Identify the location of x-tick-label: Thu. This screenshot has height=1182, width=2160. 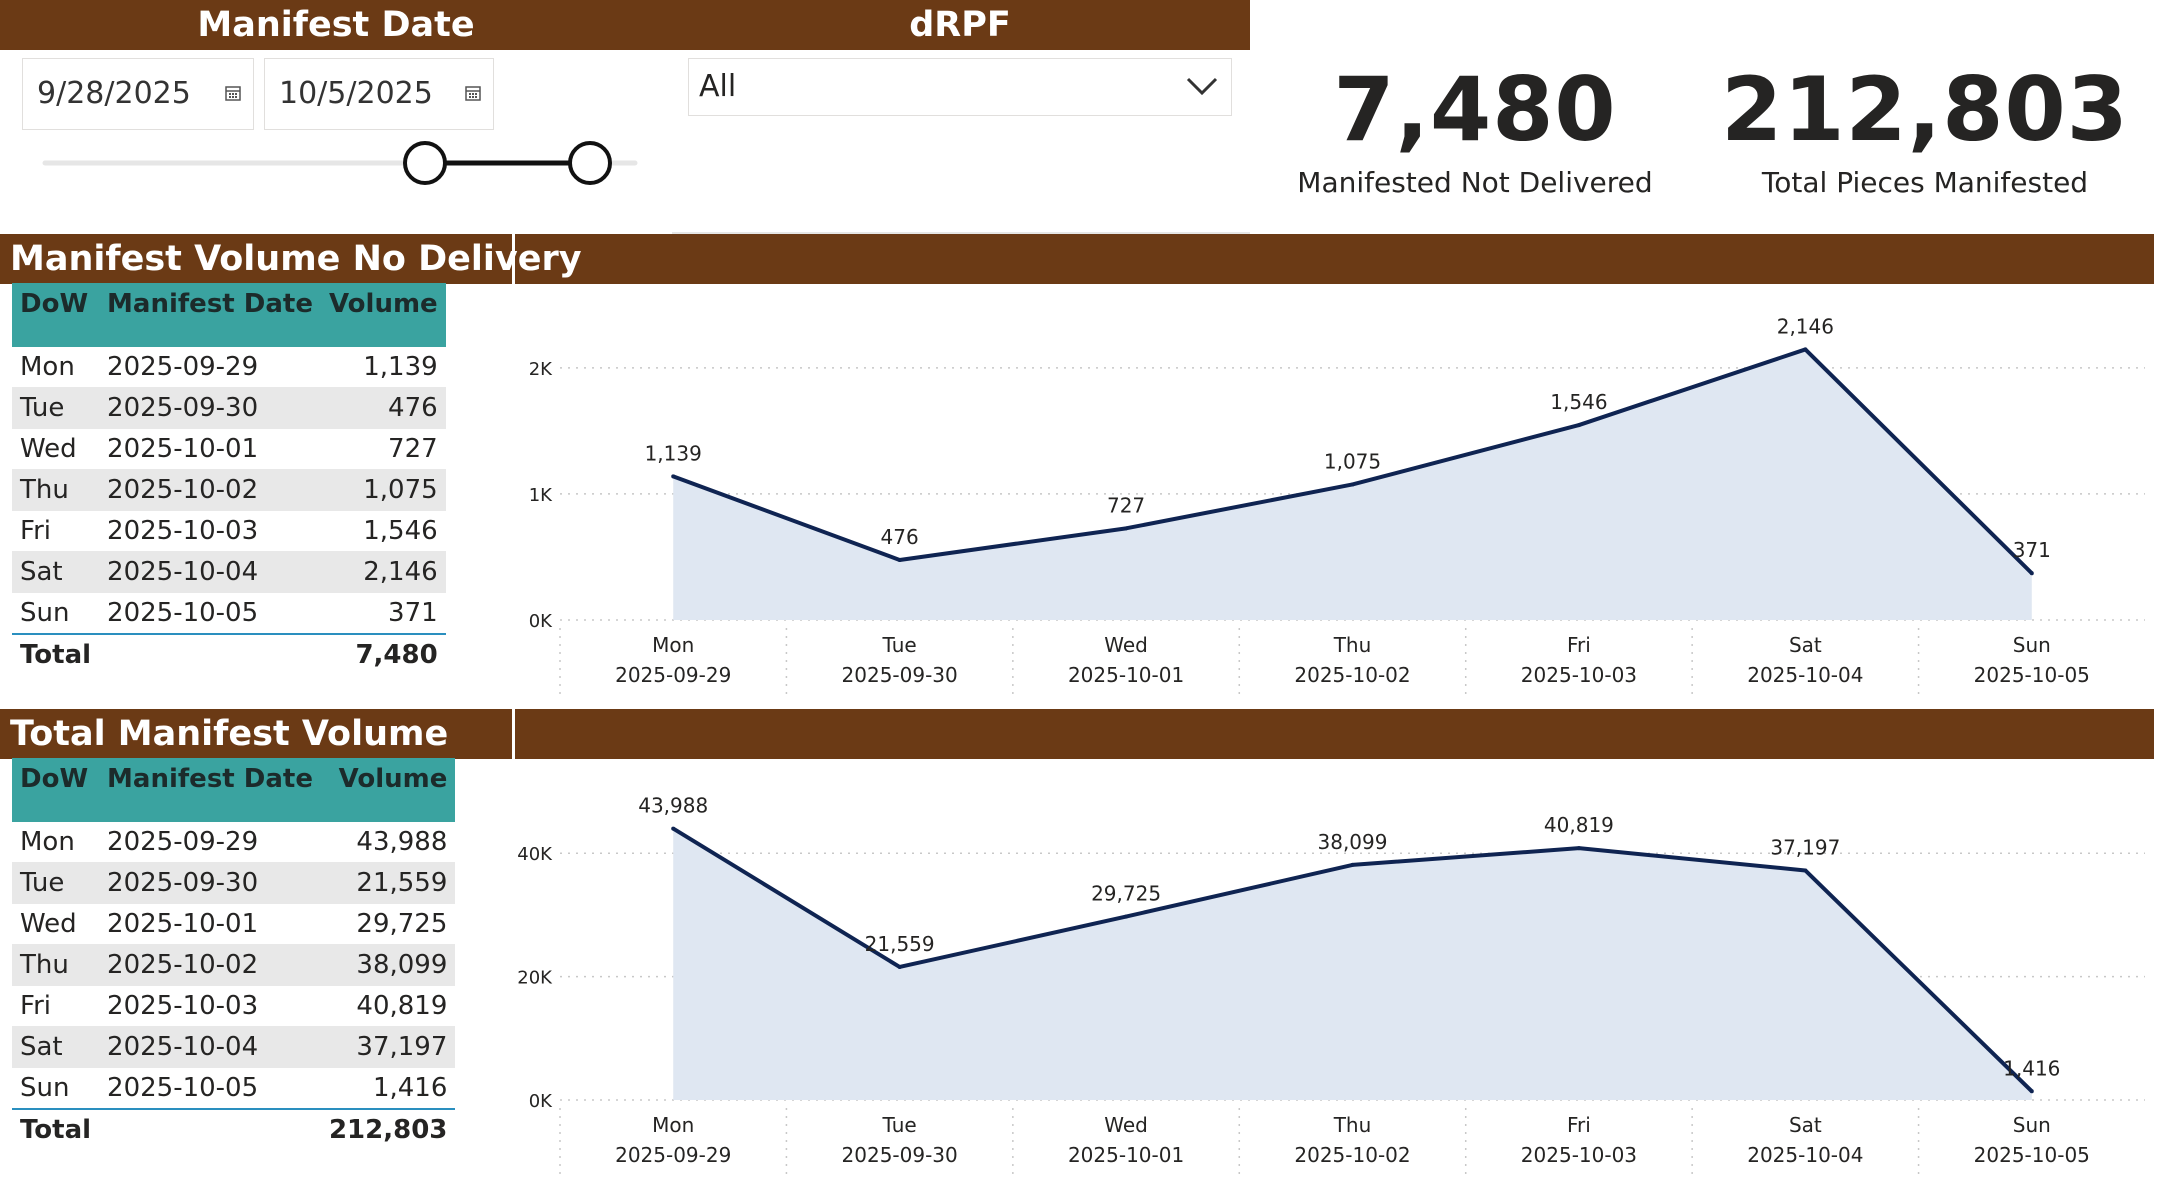
(1352, 645).